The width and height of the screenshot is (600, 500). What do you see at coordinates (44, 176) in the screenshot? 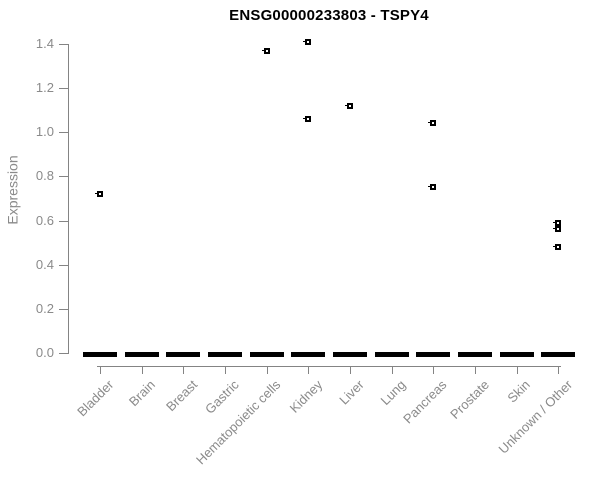
I see `y-tick-label: 0.8` at bounding box center [44, 176].